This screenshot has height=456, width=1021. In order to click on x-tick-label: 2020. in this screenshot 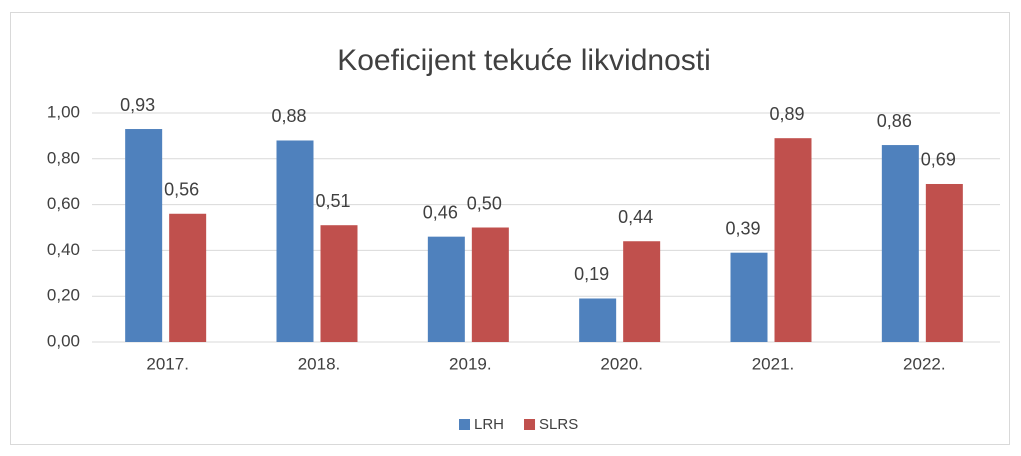, I will do `click(621, 363)`.